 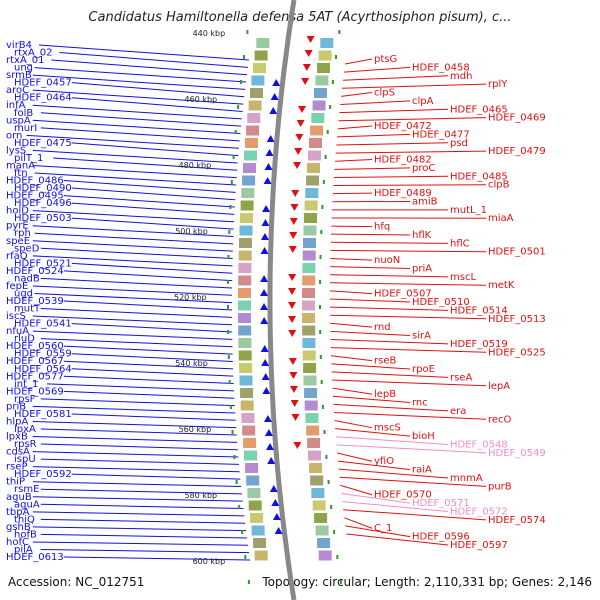 I want to click on gene-label-hdef-0479: HDEF_0479, so click(x=517, y=151).